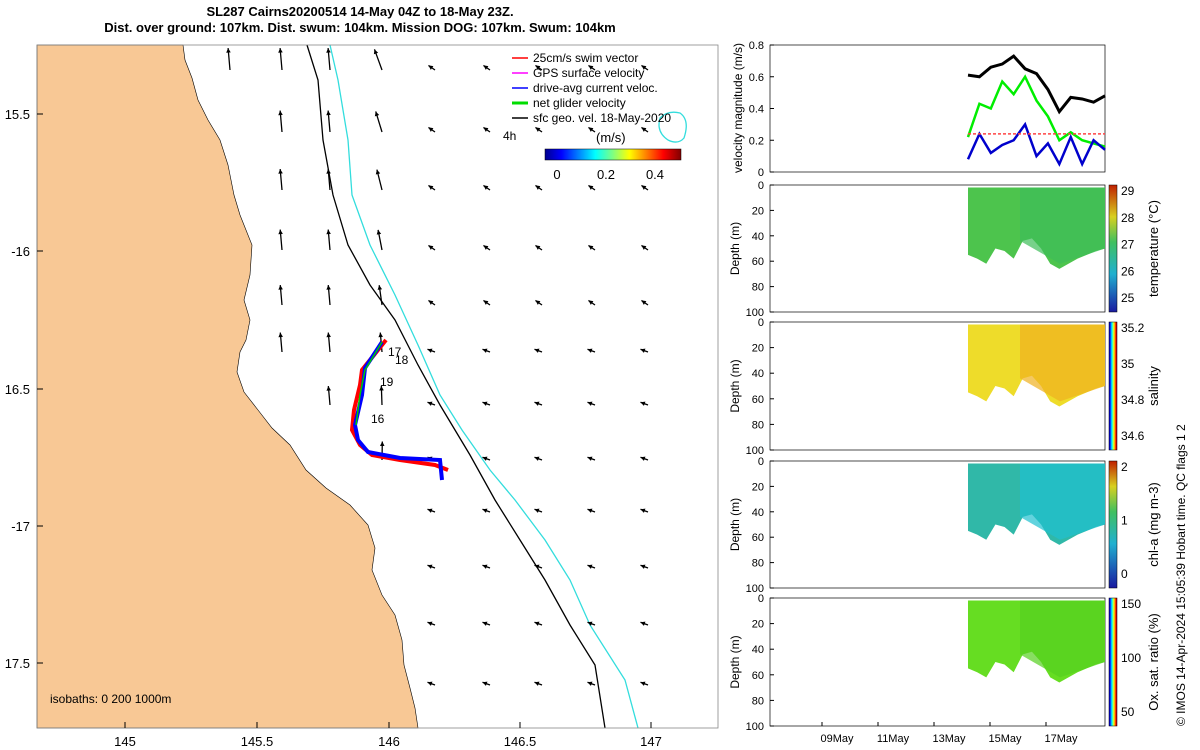 This screenshot has height=750, width=1200. Describe the element at coordinates (387, 382) in the screenshot. I see `day-label: 19` at that location.